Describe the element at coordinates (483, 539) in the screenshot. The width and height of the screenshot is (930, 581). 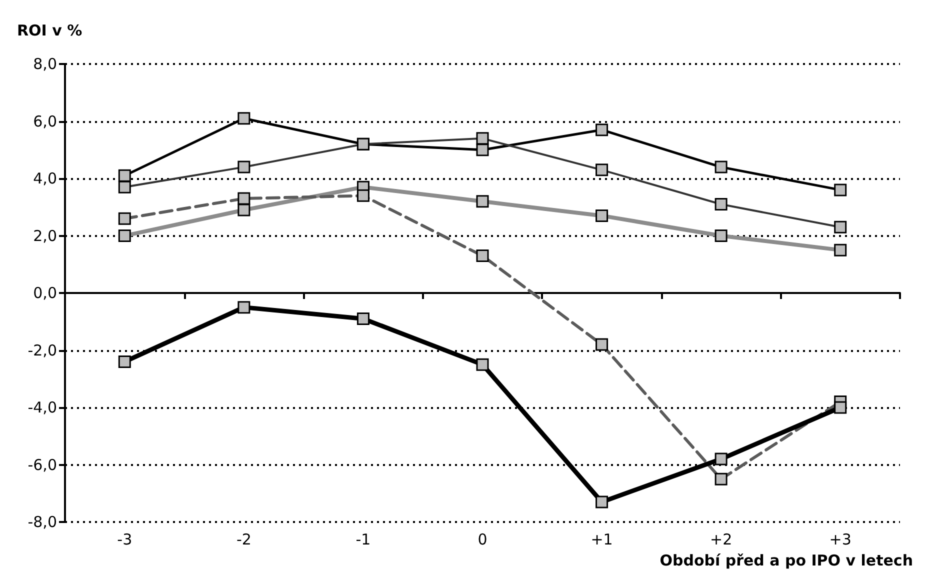
I see `x-tick-label: 0` at that location.